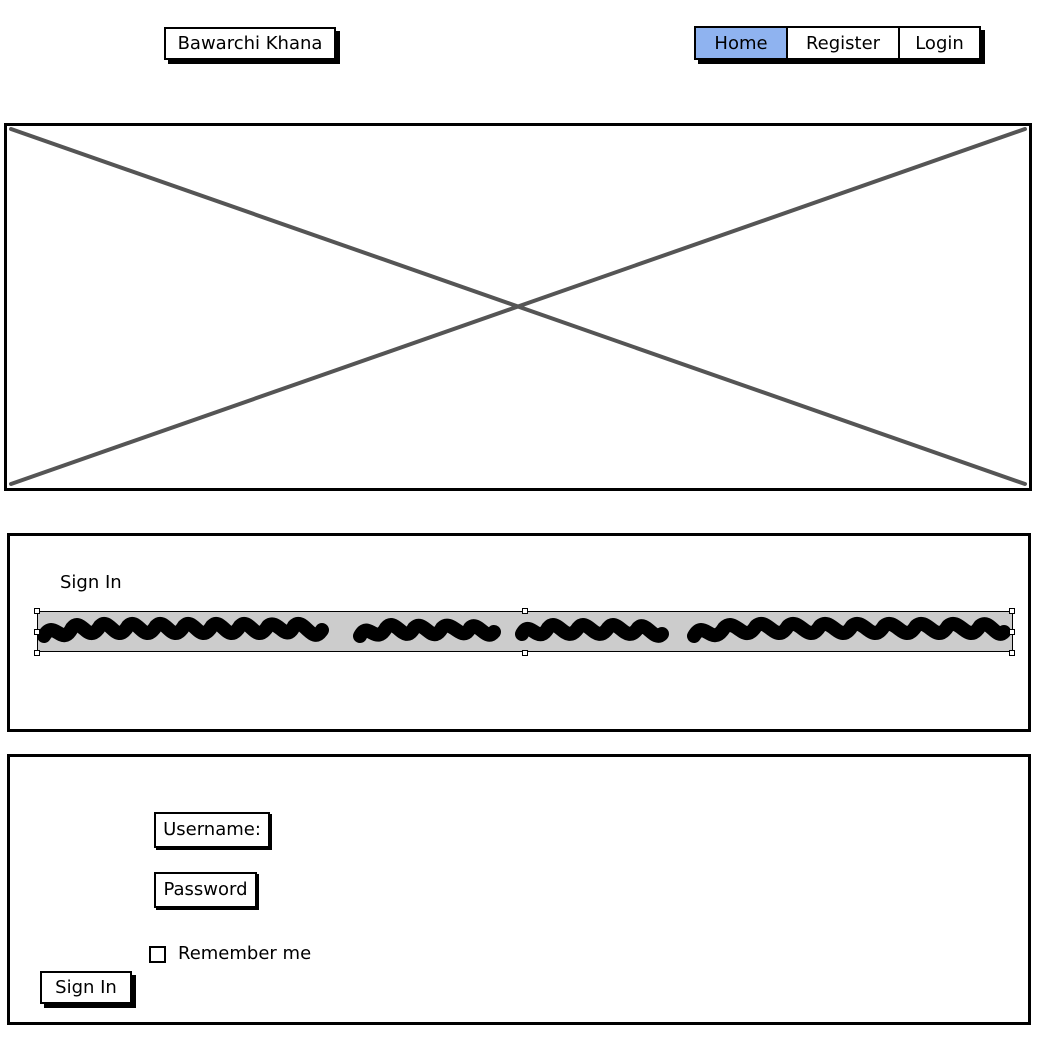 This screenshot has width=1038, height=1054. I want to click on redacted-text-block, so click(525, 631).